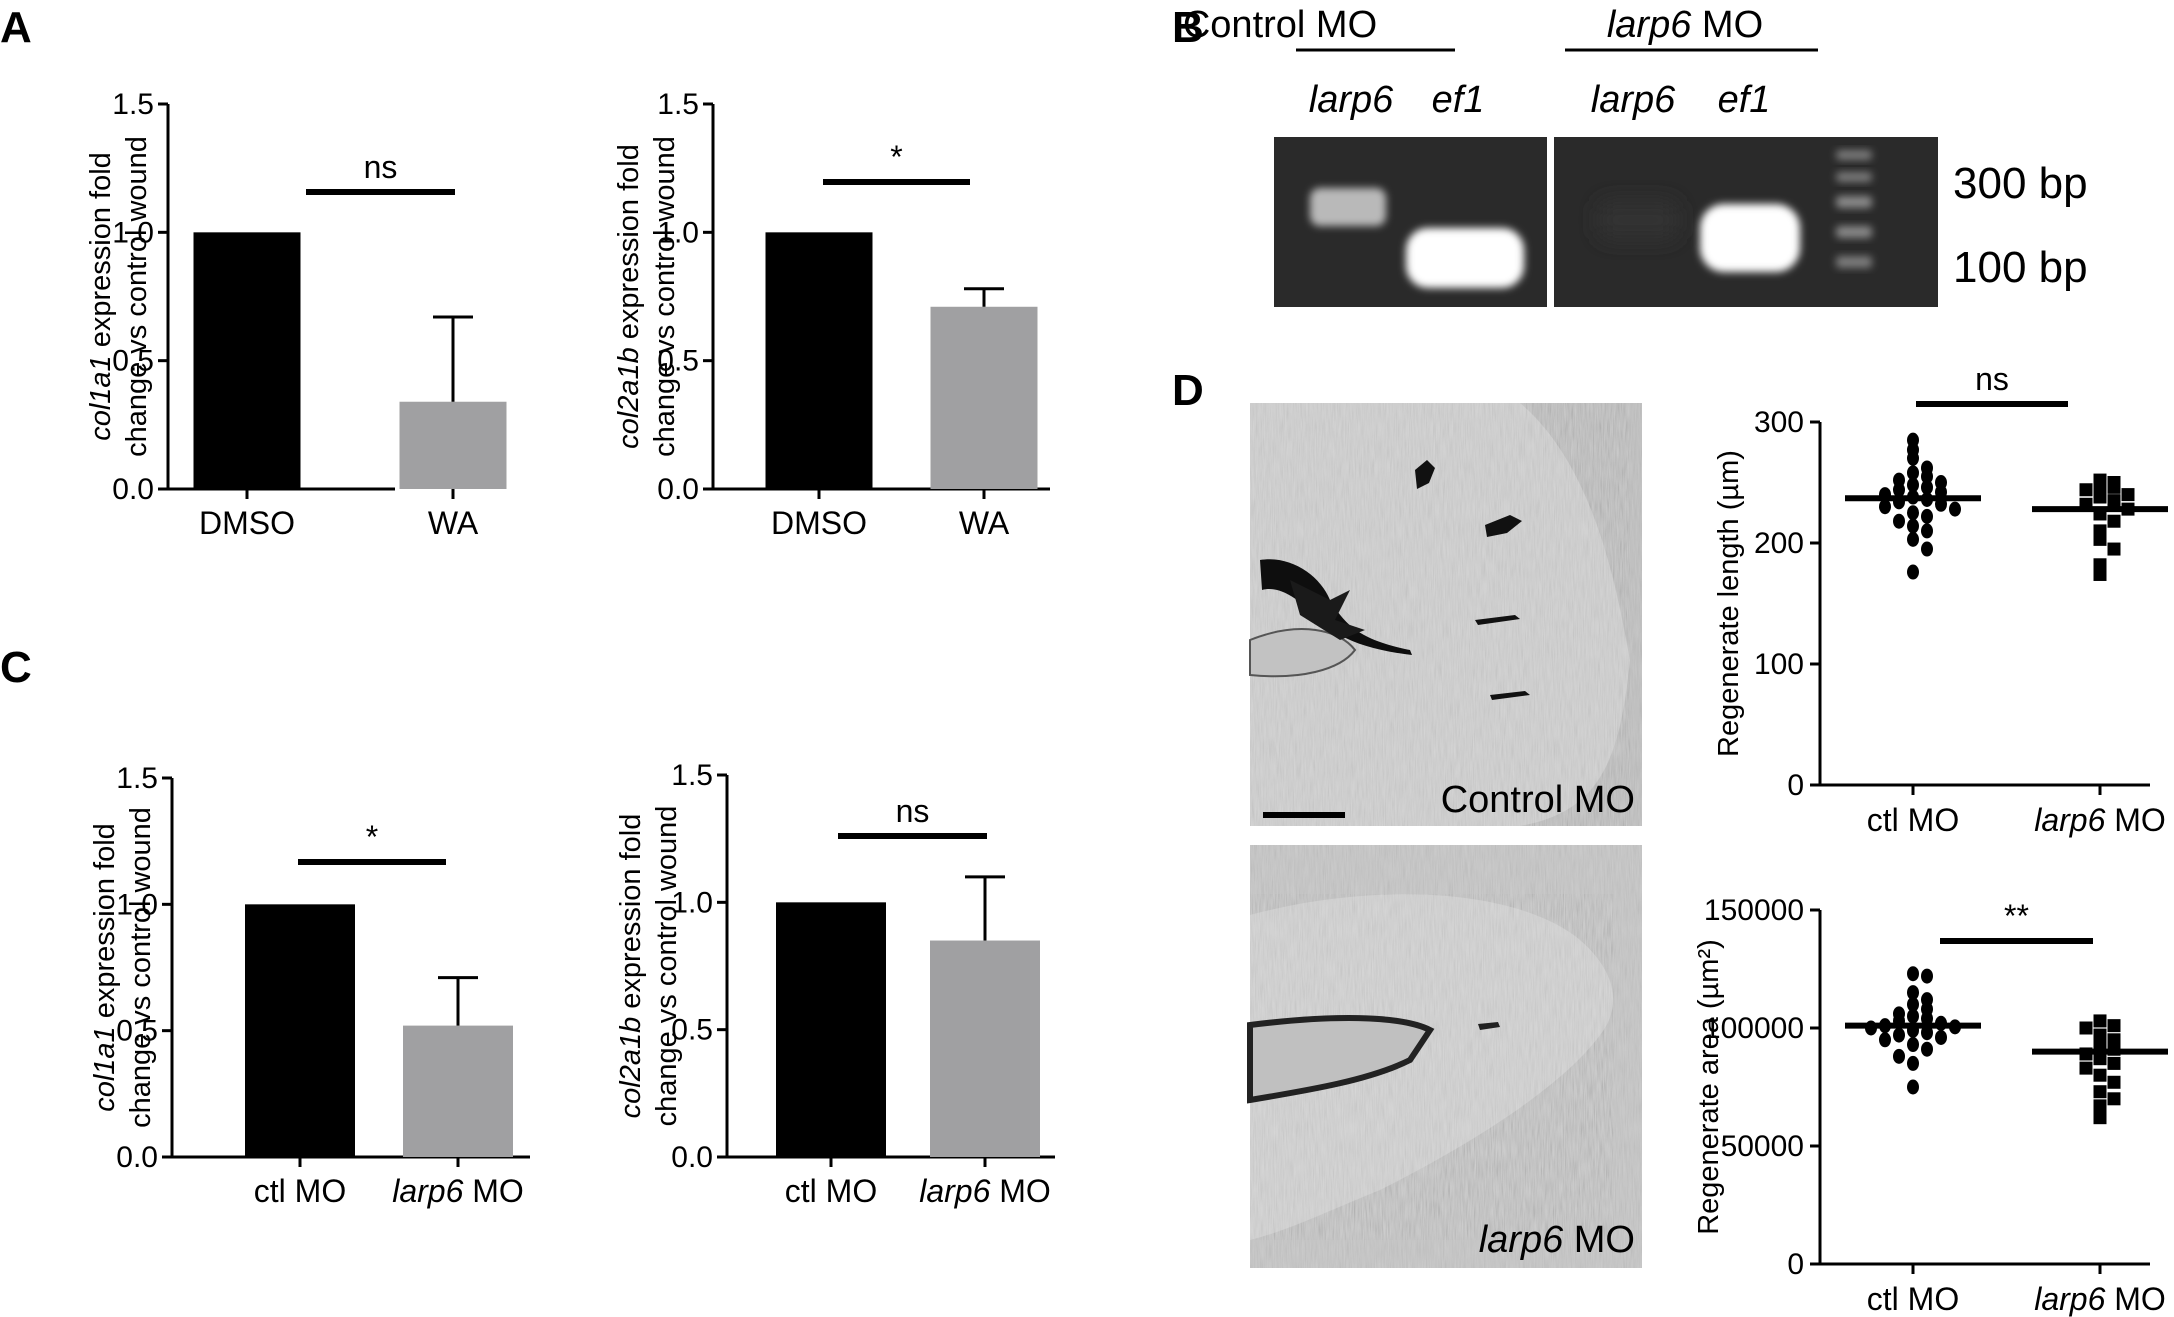 The height and width of the screenshot is (1317, 2174). Describe the element at coordinates (1445, 614) in the screenshot. I see `micro-image-control: Control MO` at that location.